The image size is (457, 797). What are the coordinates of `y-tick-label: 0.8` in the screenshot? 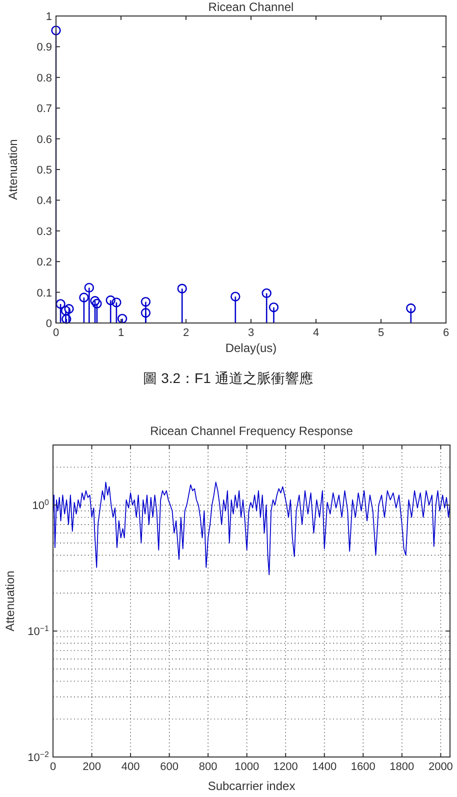 It's located at (44, 78).